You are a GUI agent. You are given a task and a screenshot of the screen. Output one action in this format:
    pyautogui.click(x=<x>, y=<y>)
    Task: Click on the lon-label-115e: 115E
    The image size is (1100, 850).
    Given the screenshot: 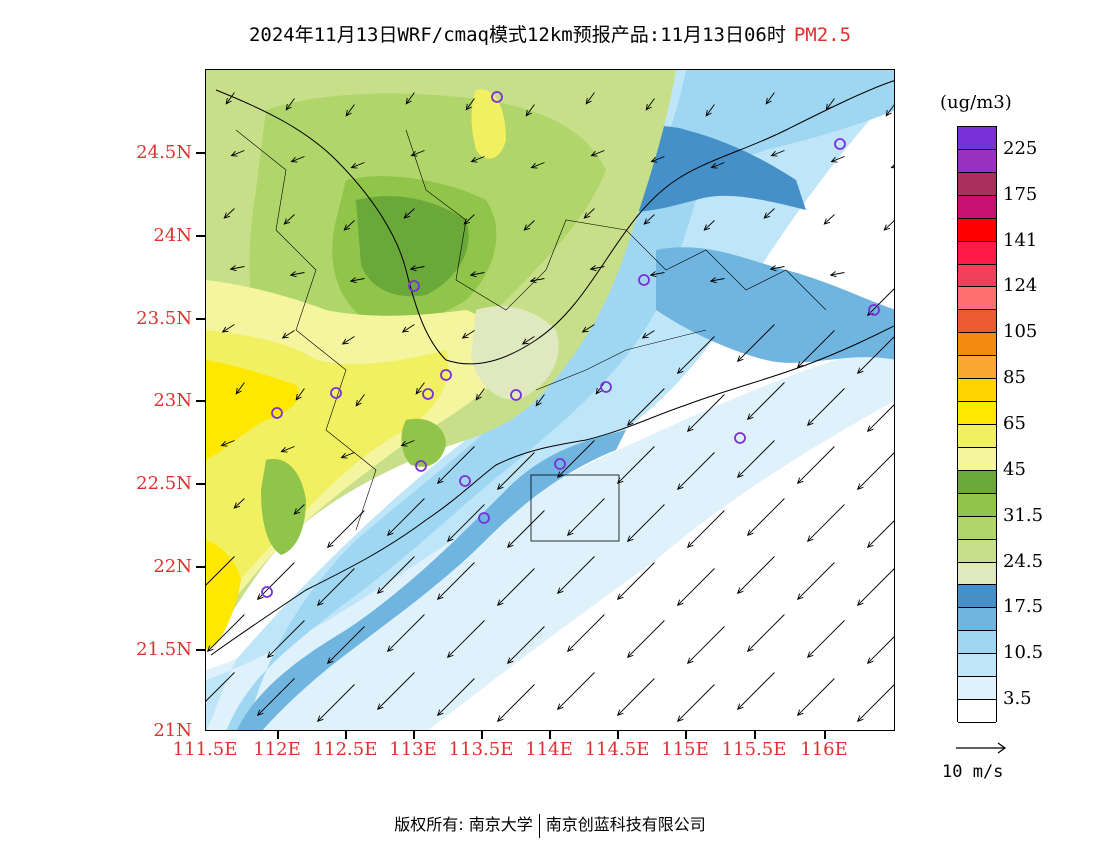 What is the action you would take?
    pyautogui.click(x=685, y=749)
    